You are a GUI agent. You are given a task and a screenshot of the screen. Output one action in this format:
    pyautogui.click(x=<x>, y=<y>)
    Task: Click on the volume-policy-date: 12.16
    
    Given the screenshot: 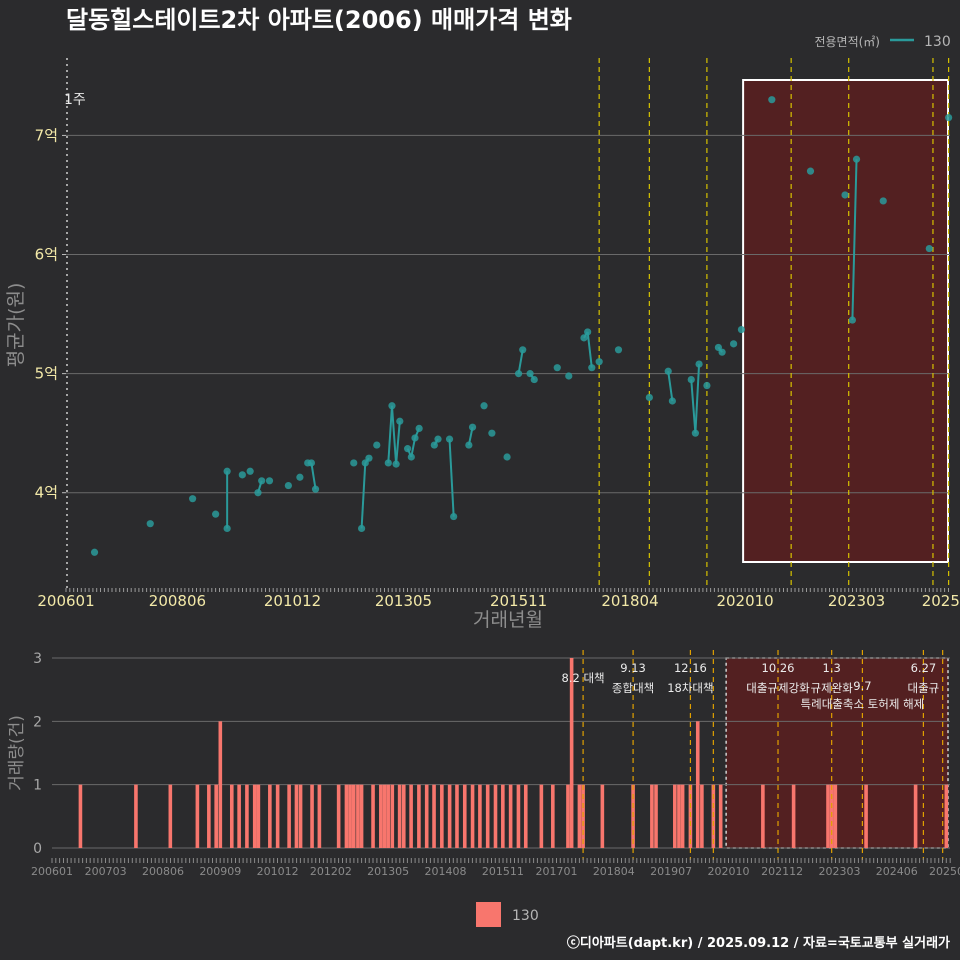 What is the action you would take?
    pyautogui.click(x=690, y=668)
    